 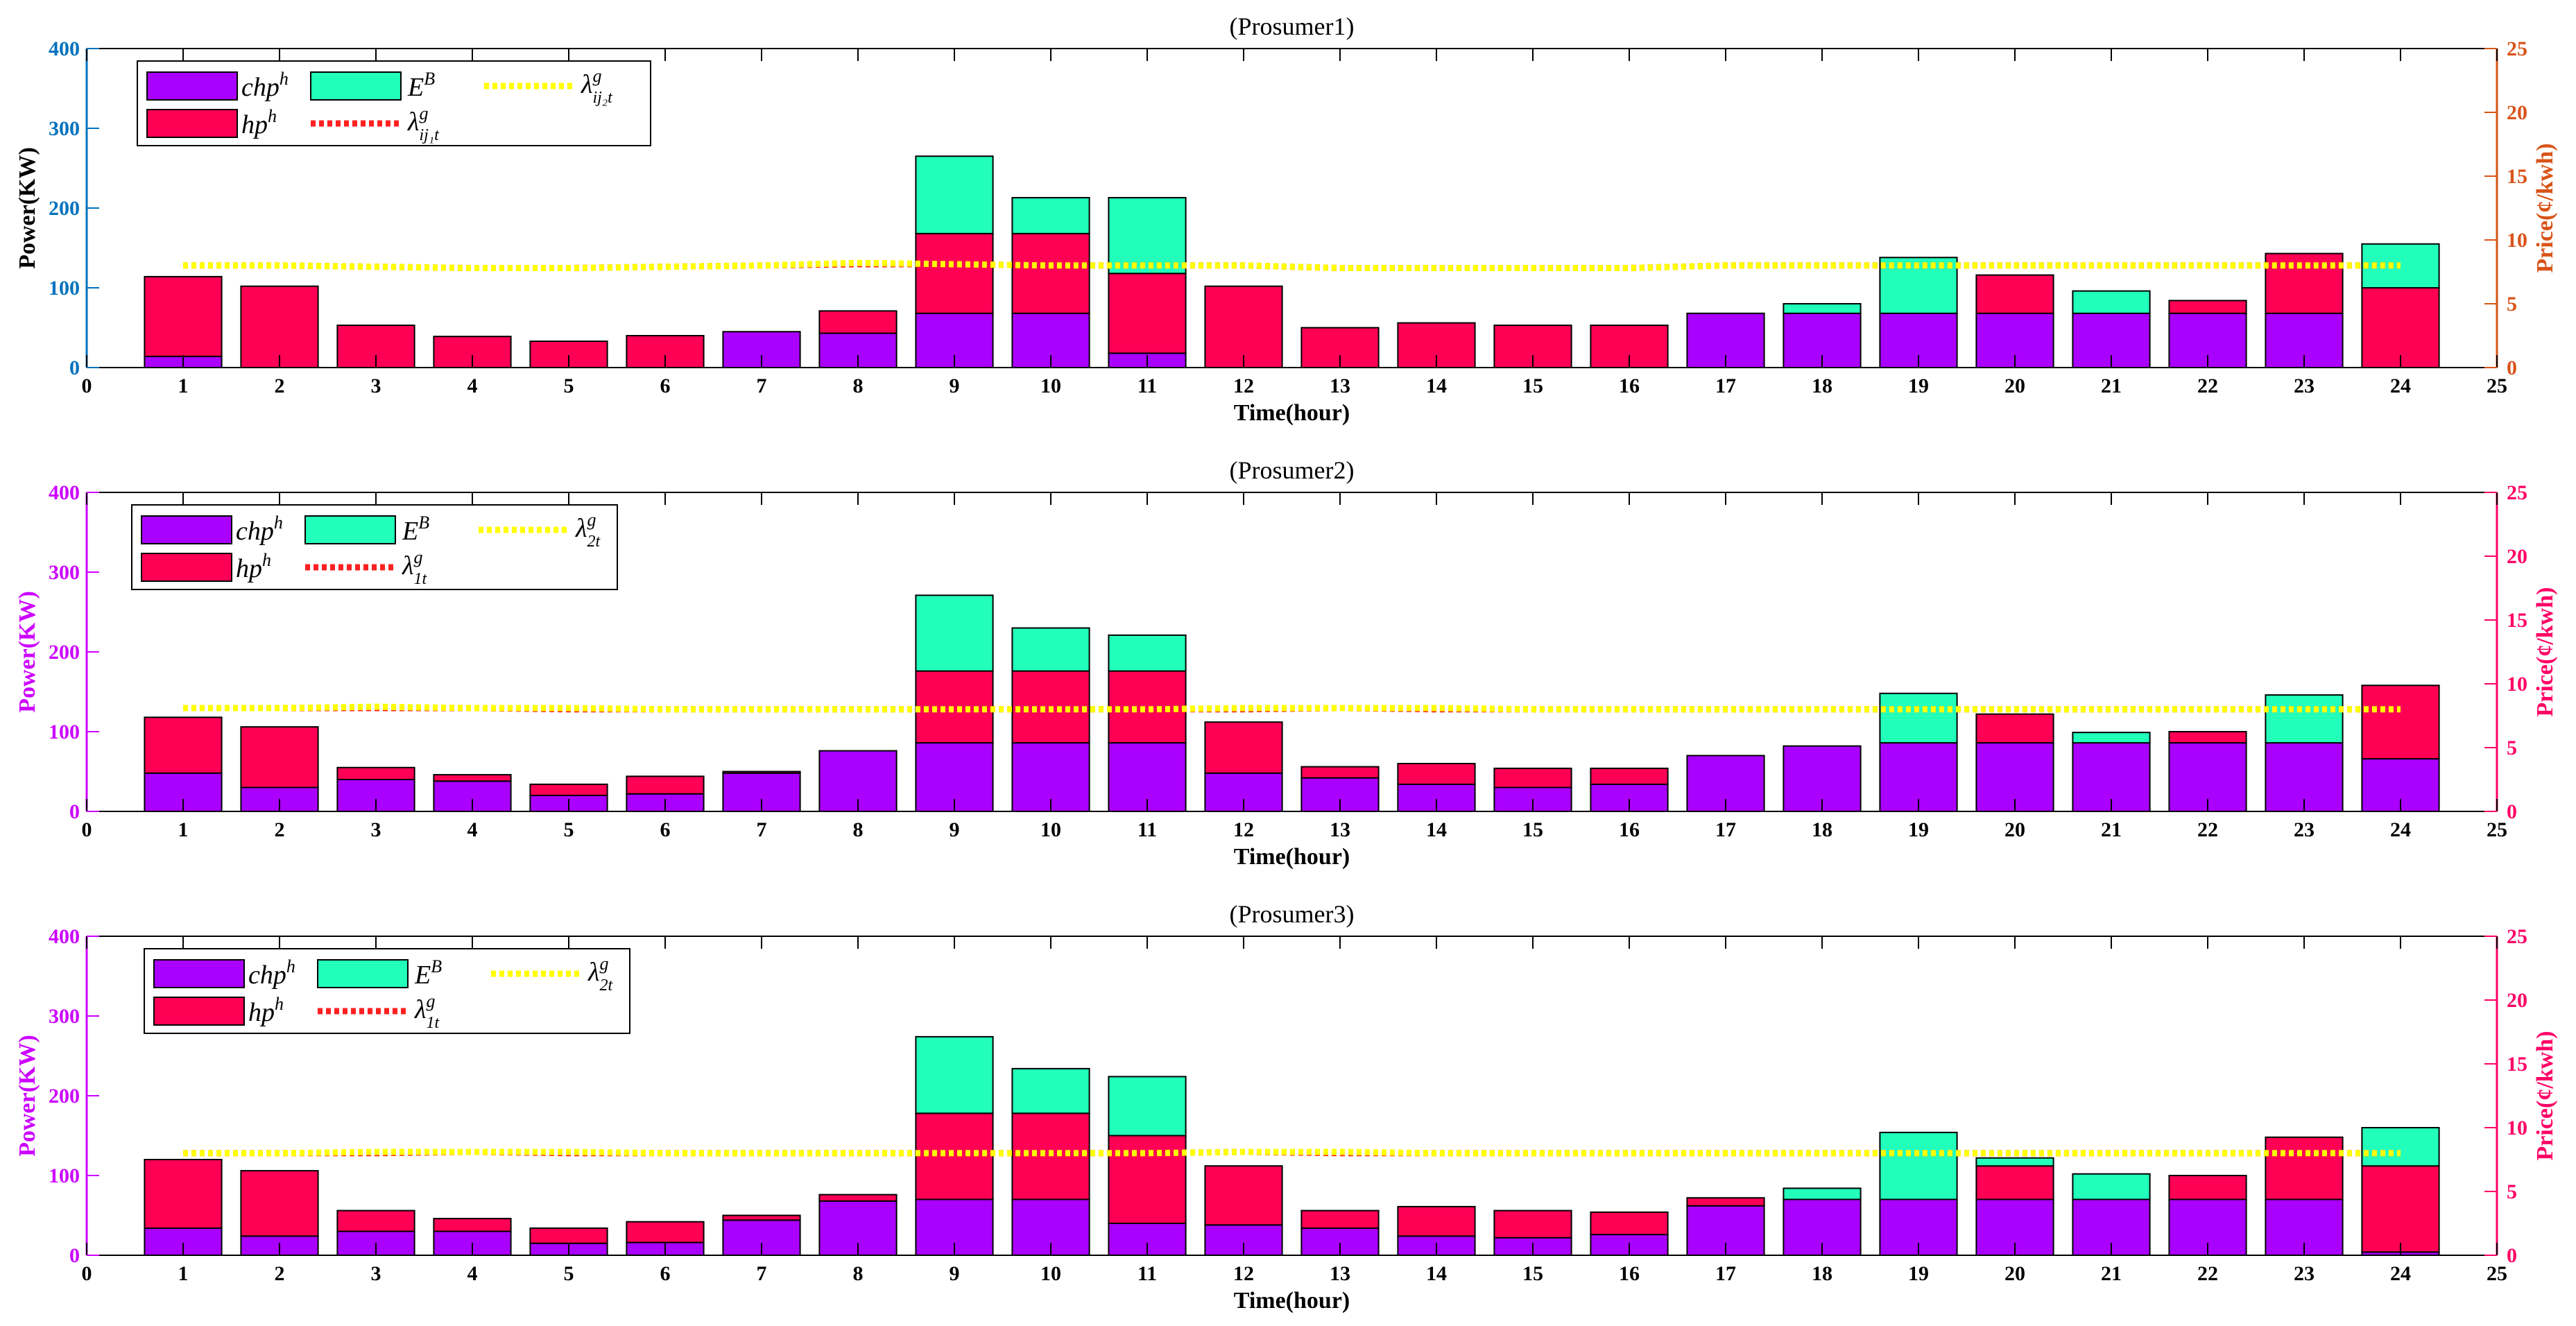 What do you see at coordinates (1918, 829) in the screenshot?
I see `x-tick-label-19: 19` at bounding box center [1918, 829].